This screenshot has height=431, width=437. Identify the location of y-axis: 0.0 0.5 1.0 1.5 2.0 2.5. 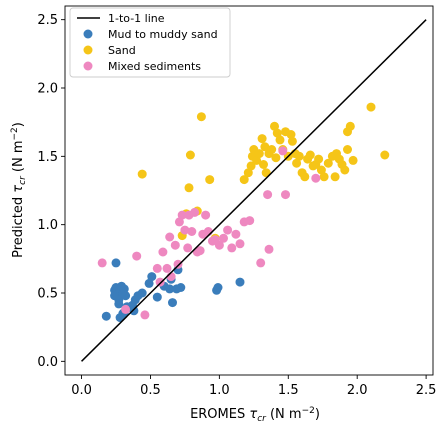
(51, 191).